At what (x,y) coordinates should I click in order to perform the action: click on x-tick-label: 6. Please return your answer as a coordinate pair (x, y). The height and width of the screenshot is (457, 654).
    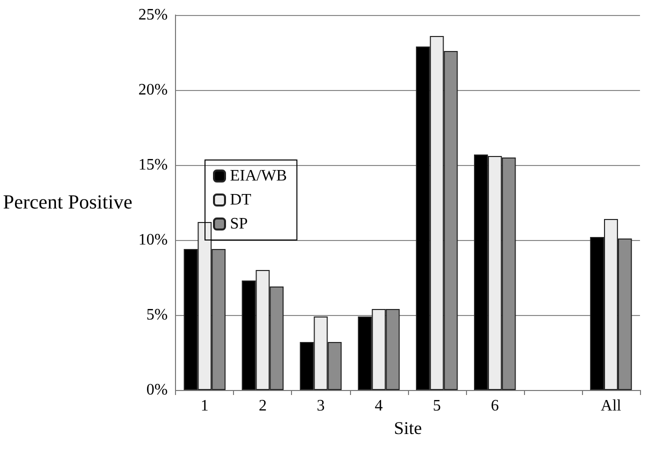
    Looking at the image, I should click on (494, 406).